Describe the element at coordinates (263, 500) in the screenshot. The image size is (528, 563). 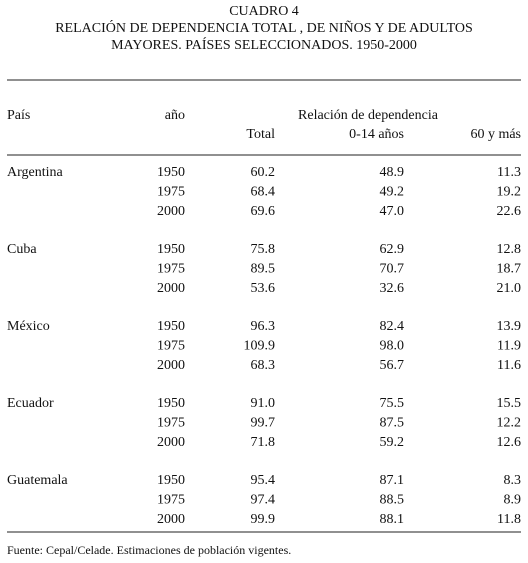
I see `cell: 97.4` at that location.